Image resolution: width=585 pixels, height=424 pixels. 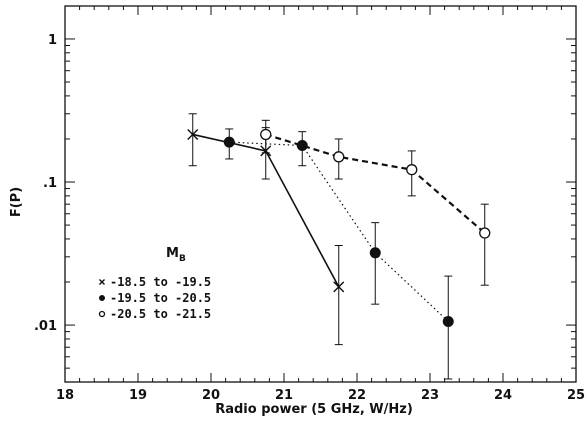 What do you see at coordinates (182, 259) in the screenshot?
I see `legend-title-sub: B` at bounding box center [182, 259].